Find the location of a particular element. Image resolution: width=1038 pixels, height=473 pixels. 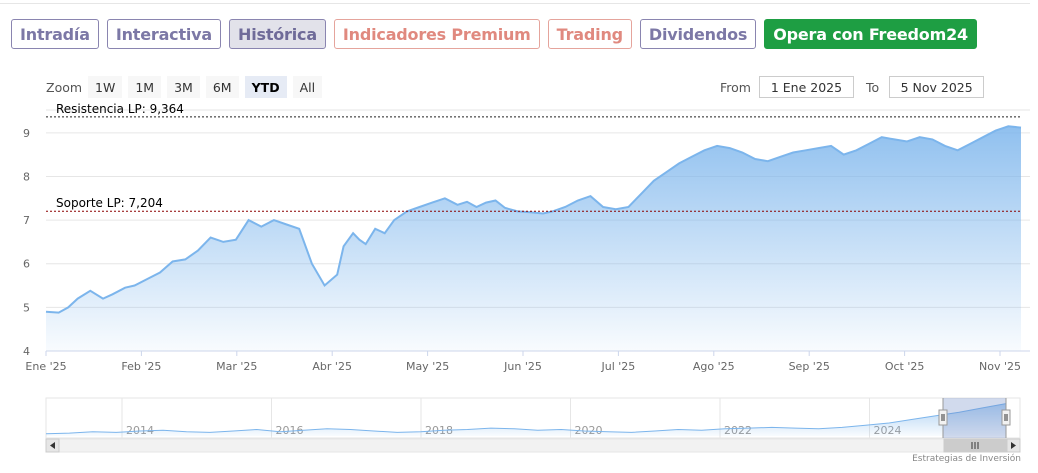

date-range: From To is located at coordinates (852, 87).